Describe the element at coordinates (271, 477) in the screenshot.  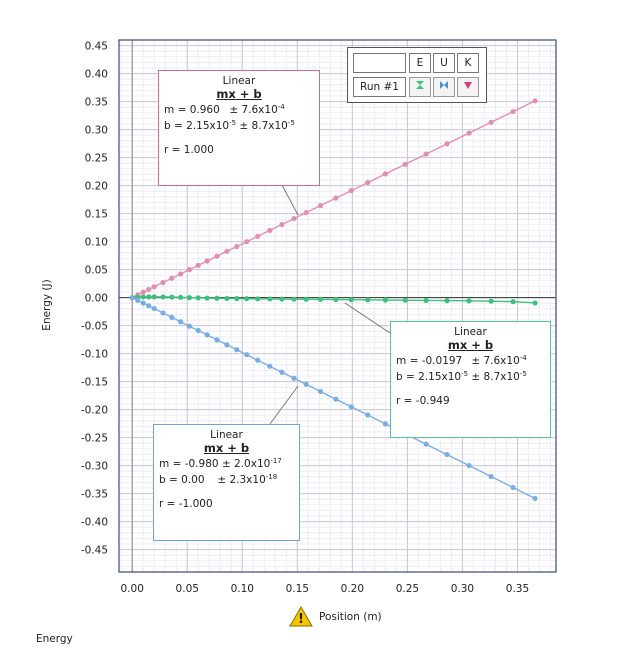
I see `fit-b-error-exponent: -18` at that location.